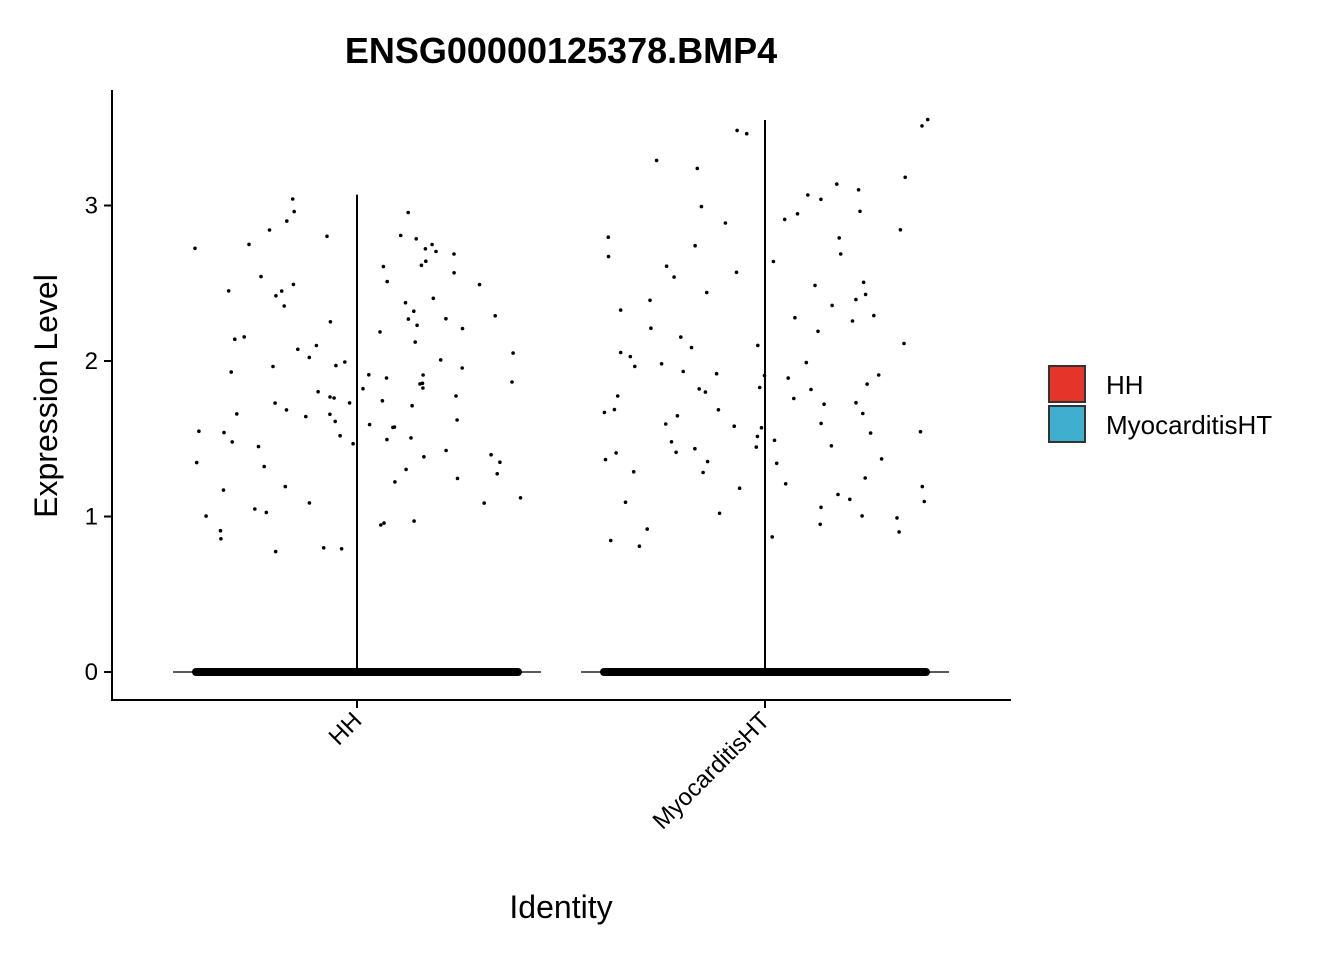 The height and width of the screenshot is (960, 1344). What do you see at coordinates (98, 439) in the screenshot?
I see `y-ticks: 0 1 2 3` at bounding box center [98, 439].